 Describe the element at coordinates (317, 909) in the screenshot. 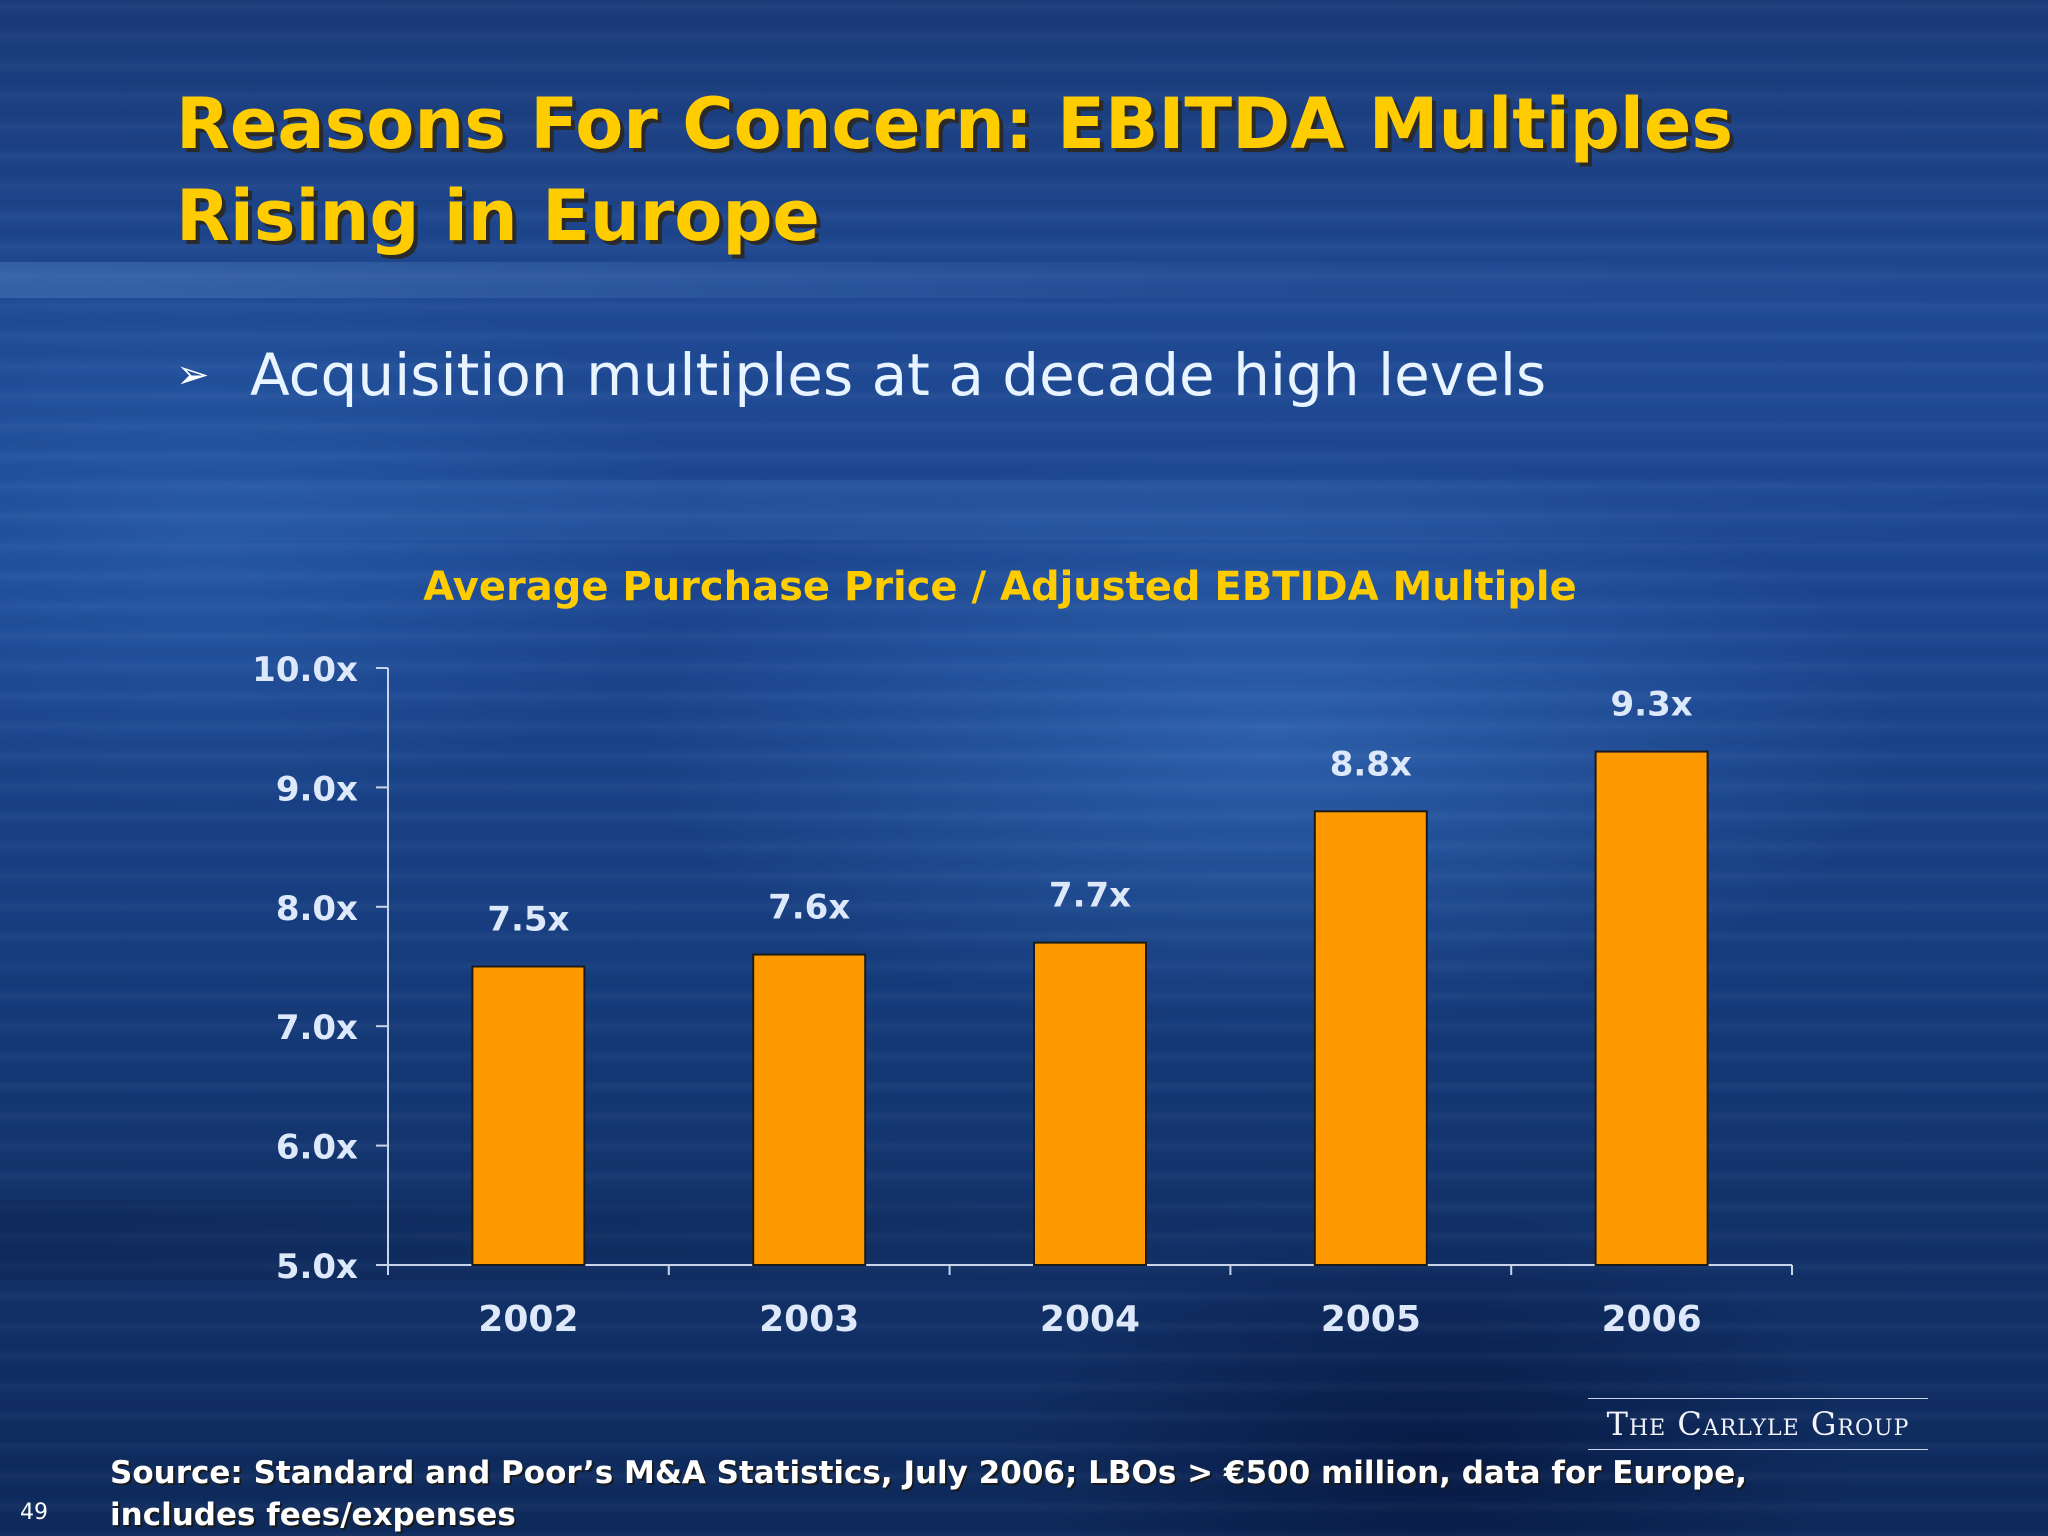

I see `y-tick-label: 8.0x` at that location.